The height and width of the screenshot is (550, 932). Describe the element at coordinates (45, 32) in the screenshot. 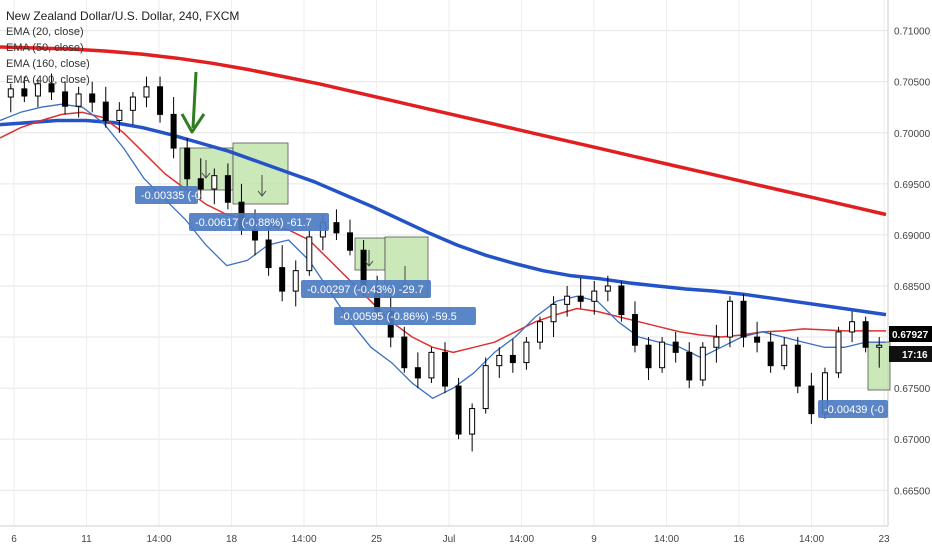

I see `indicator-ema-20: EMA (20, close)` at that location.